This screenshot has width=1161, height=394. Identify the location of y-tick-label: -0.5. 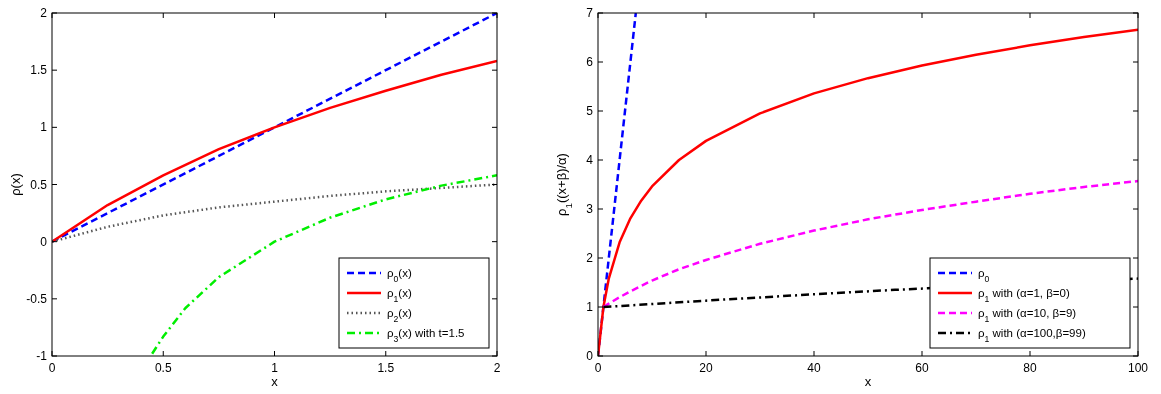
(37, 298).